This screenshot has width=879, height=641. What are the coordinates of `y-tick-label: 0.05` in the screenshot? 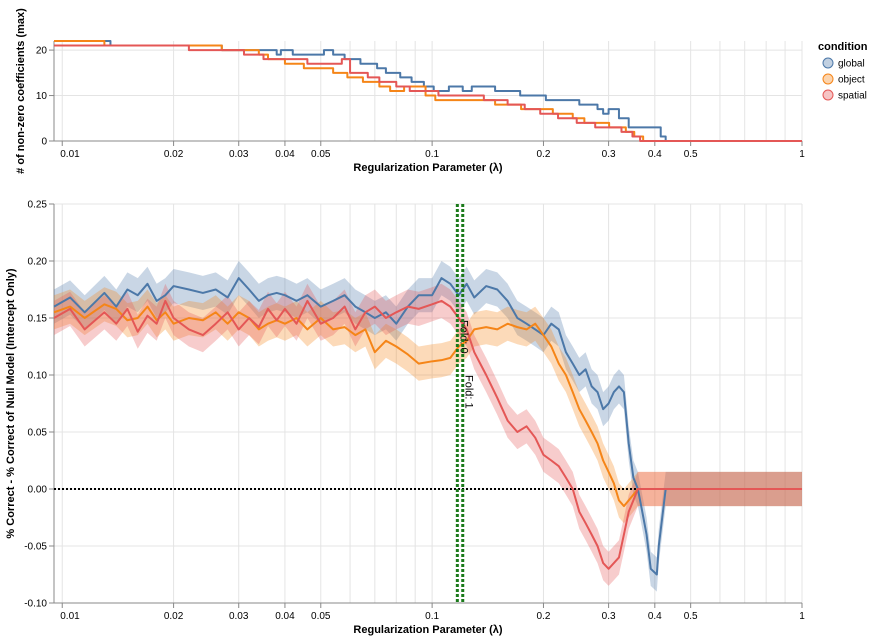 It's located at (38, 433).